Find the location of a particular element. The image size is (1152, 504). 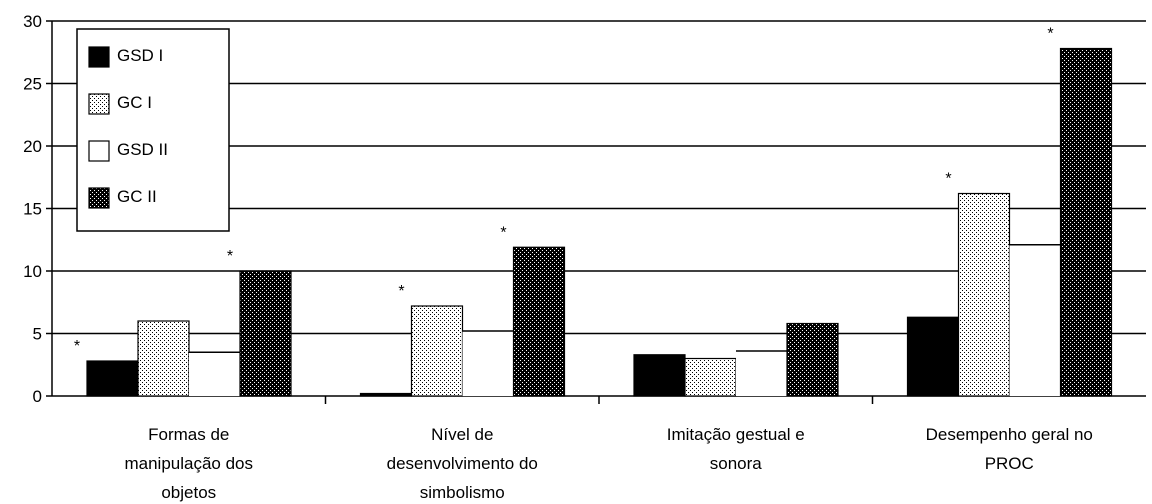

category-label: sonora is located at coordinates (736, 463).